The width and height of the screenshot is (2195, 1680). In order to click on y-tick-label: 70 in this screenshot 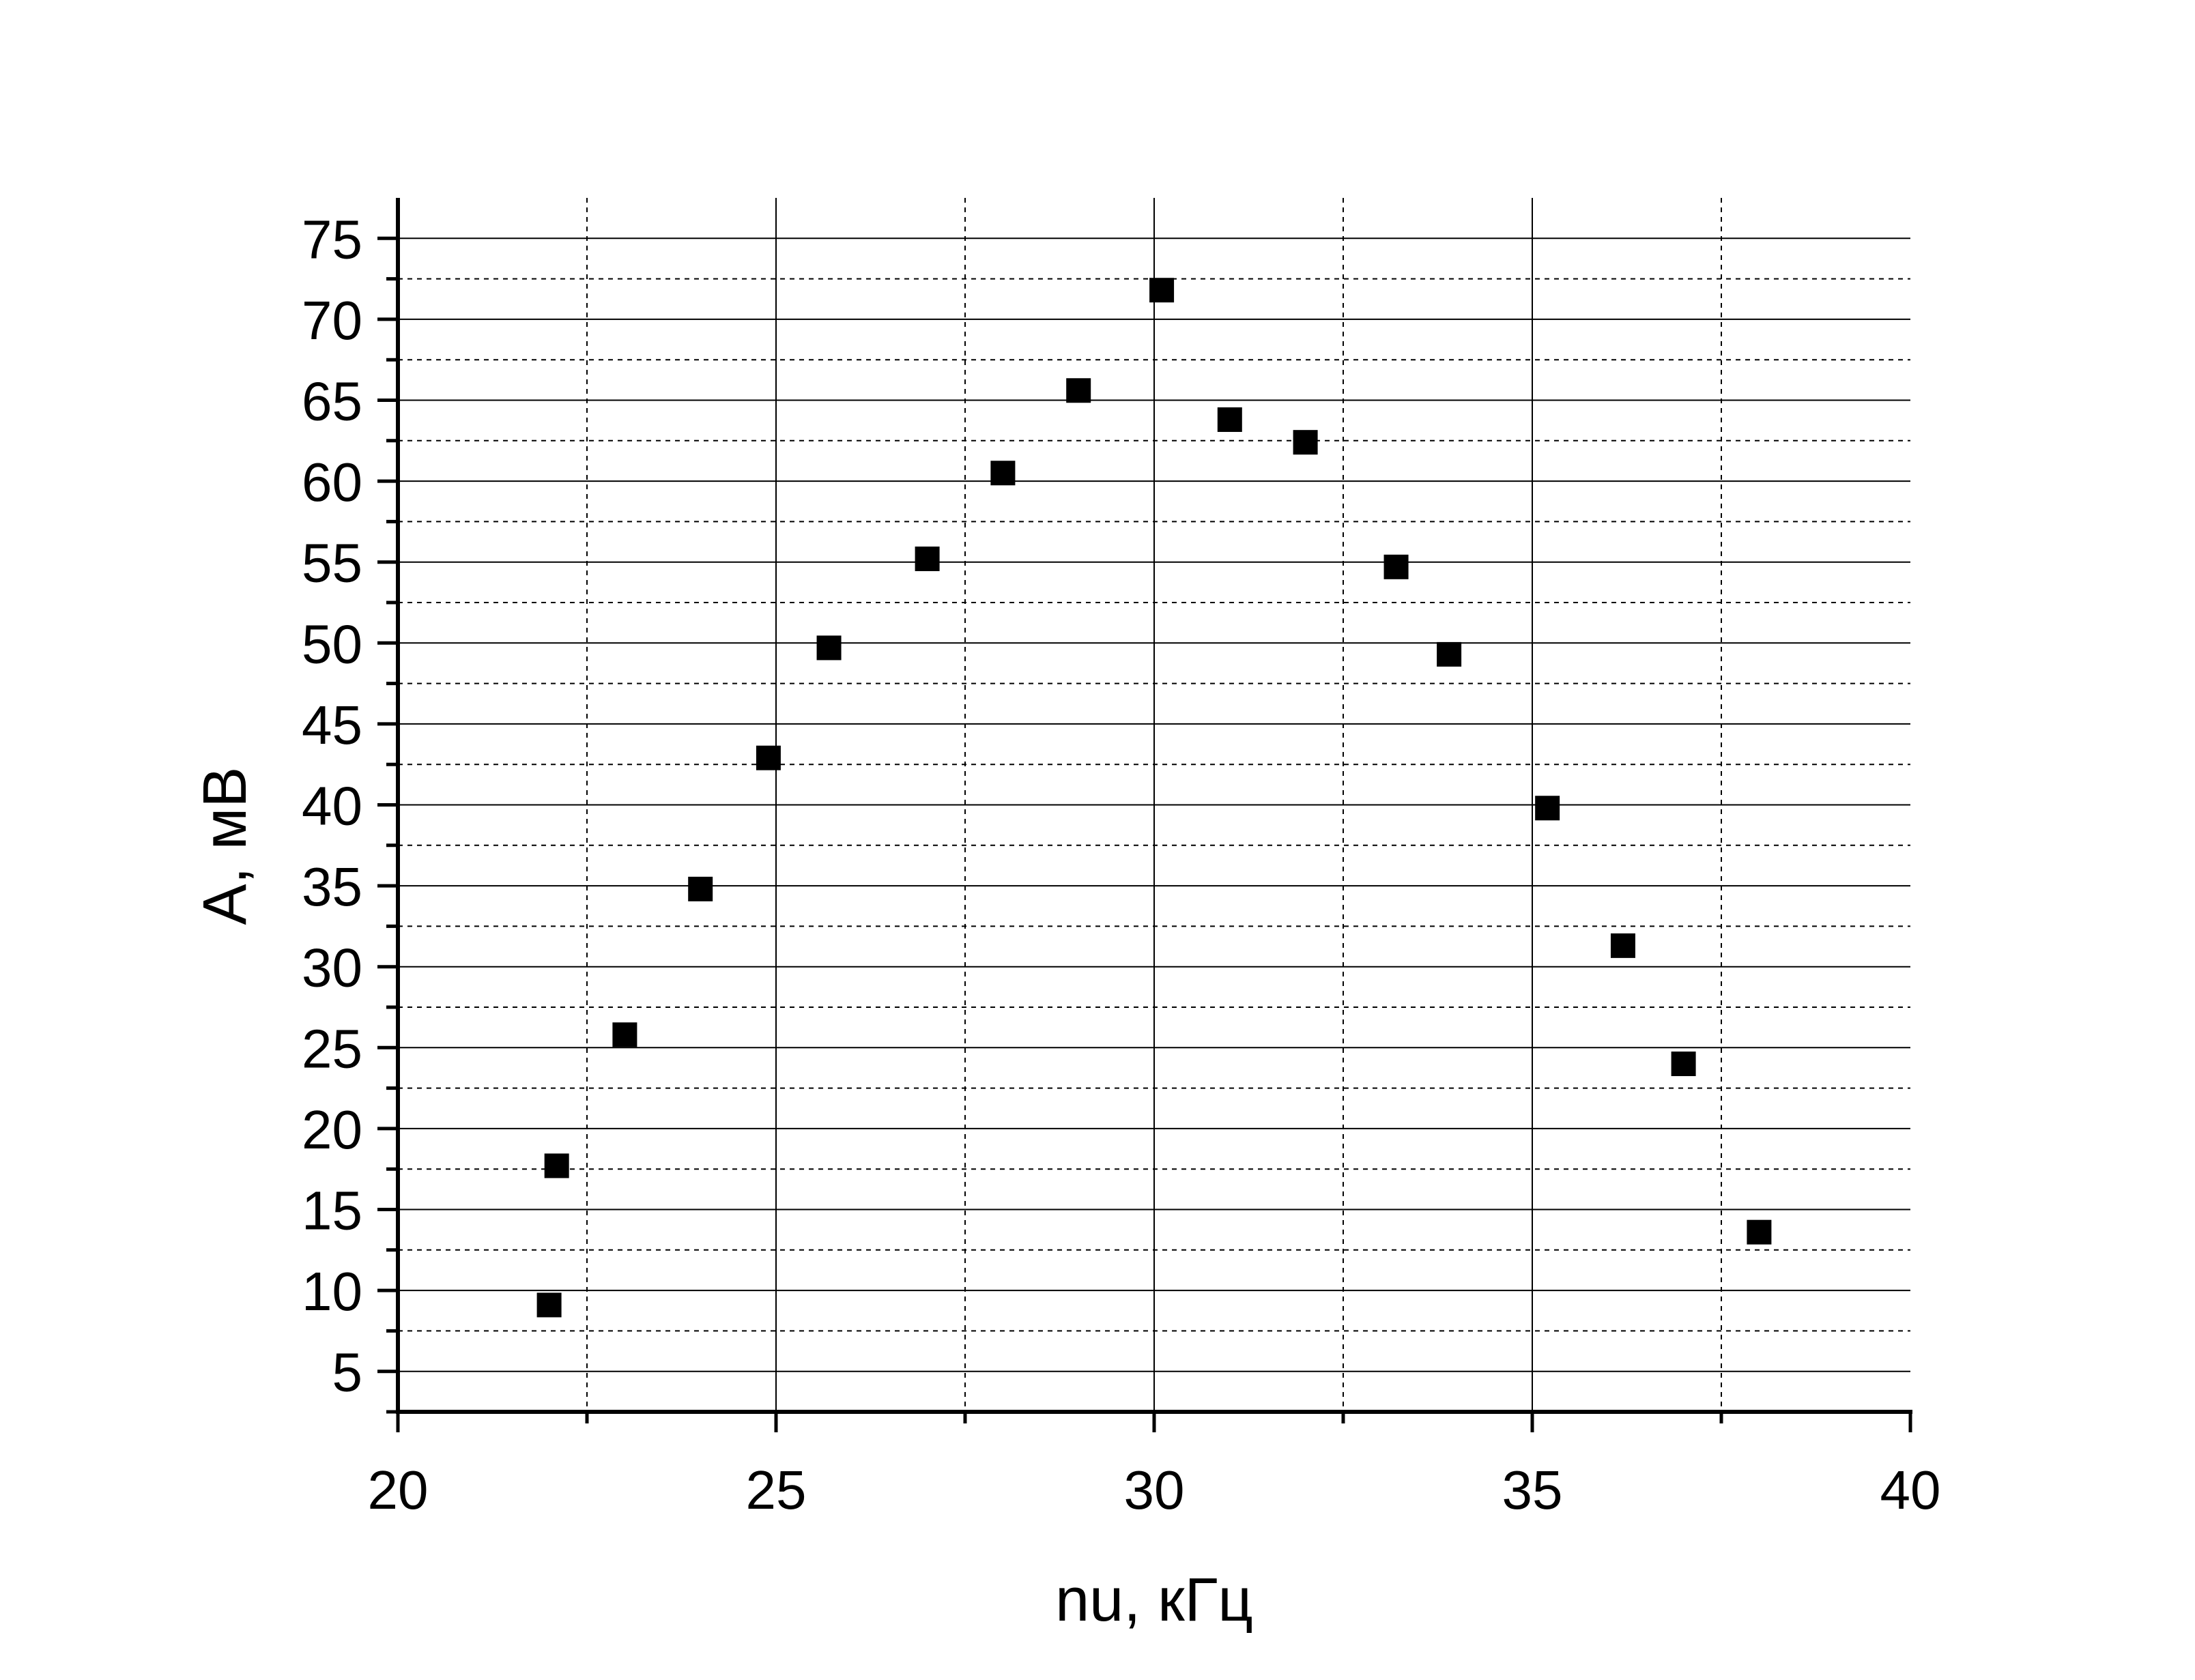, I will do `click(332, 320)`.